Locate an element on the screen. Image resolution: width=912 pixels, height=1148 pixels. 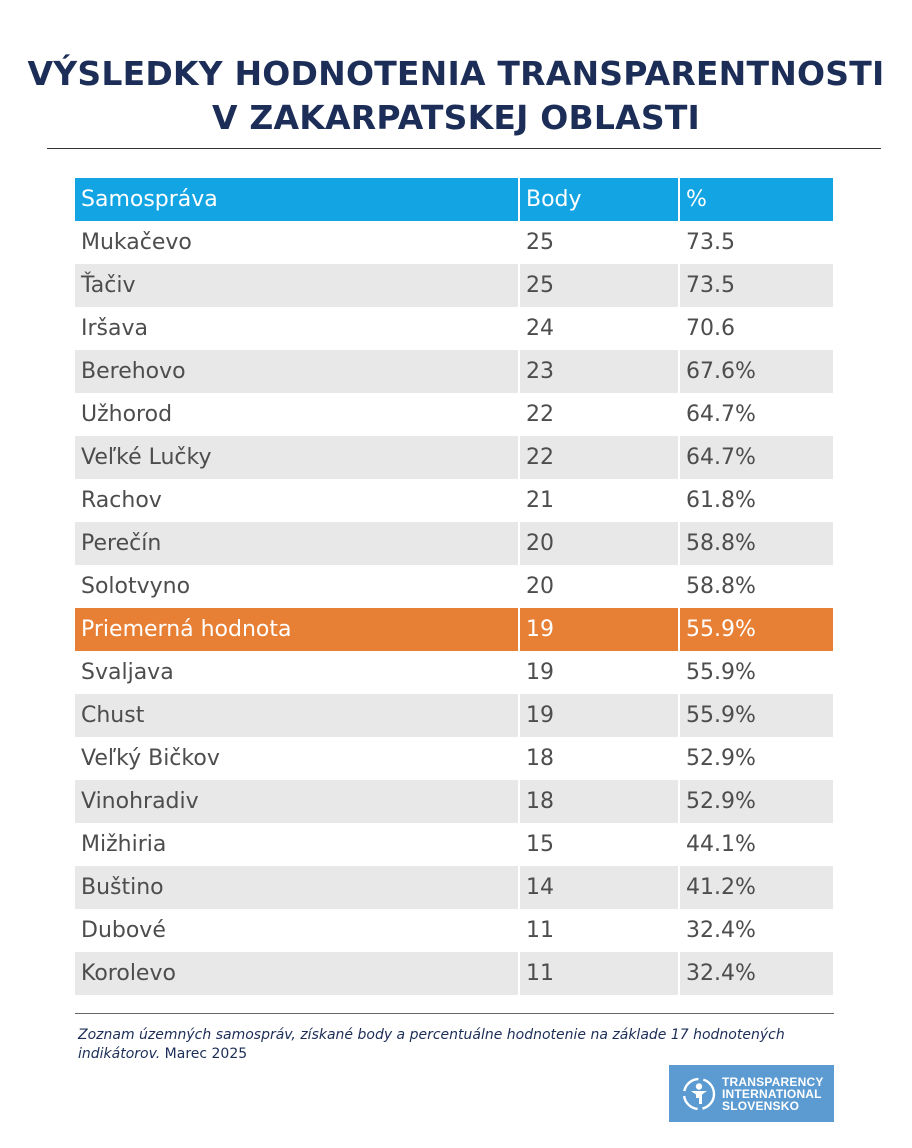
cell-municipality: Veľký Bičkov is located at coordinates (297, 758).